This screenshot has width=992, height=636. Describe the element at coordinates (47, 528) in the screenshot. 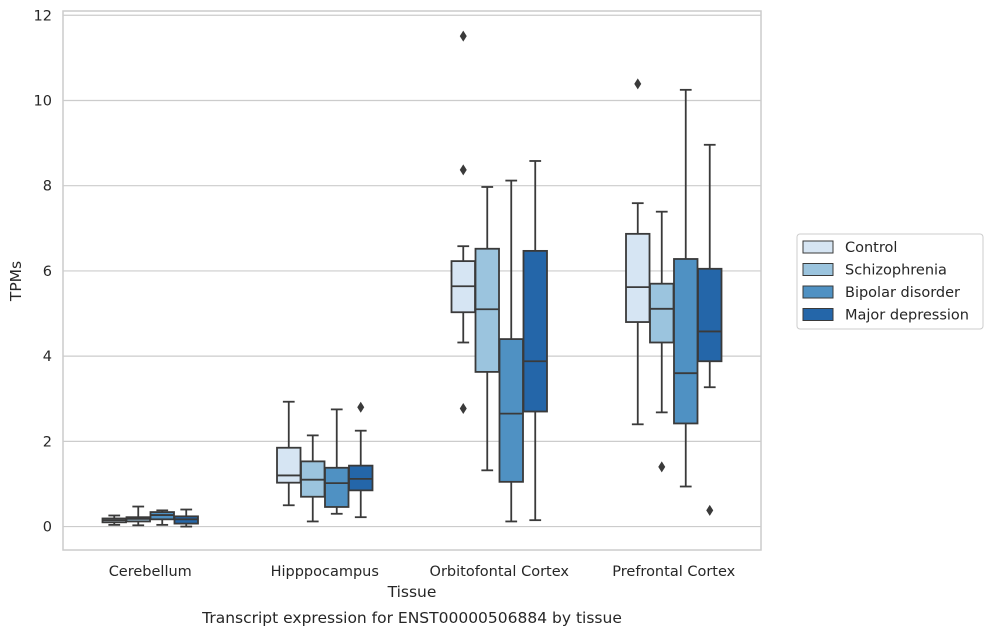

I see `y-tick-label: 0` at that location.